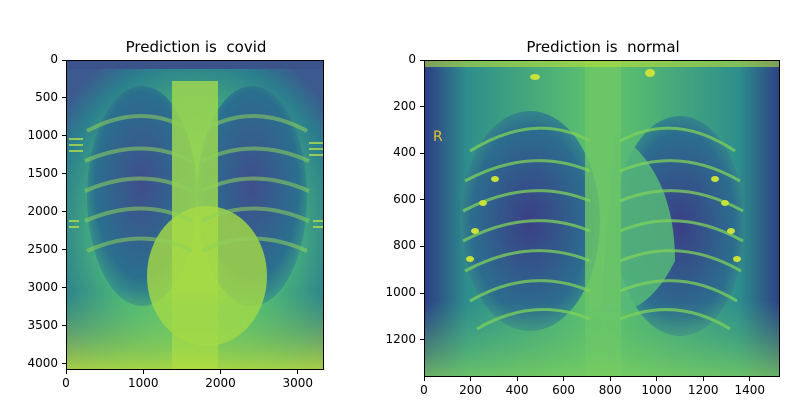 This screenshot has width=800, height=418. I want to click on y-tick-label: 800, so click(404, 245).